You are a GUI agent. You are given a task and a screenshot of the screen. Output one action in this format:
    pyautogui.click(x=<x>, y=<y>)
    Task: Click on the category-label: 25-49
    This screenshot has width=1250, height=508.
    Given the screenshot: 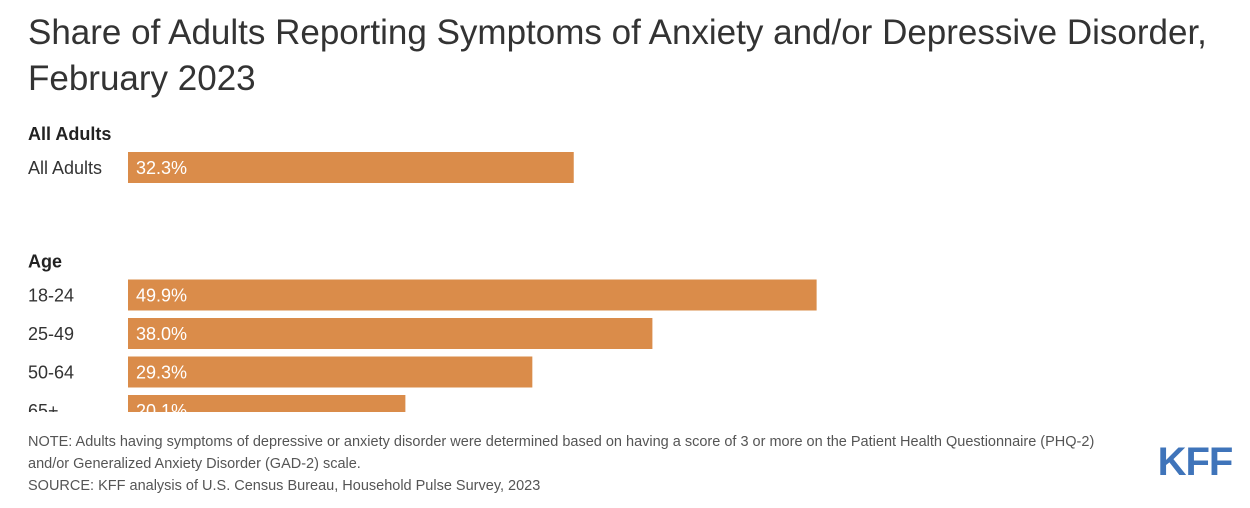 What is the action you would take?
    pyautogui.click(x=51, y=334)
    